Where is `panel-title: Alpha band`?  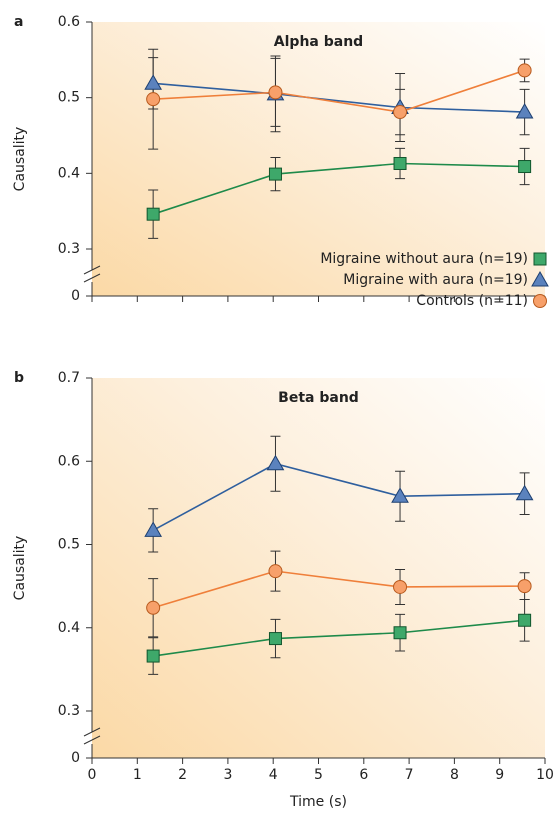
panel-title: Alpha band is located at coordinates (318, 42).